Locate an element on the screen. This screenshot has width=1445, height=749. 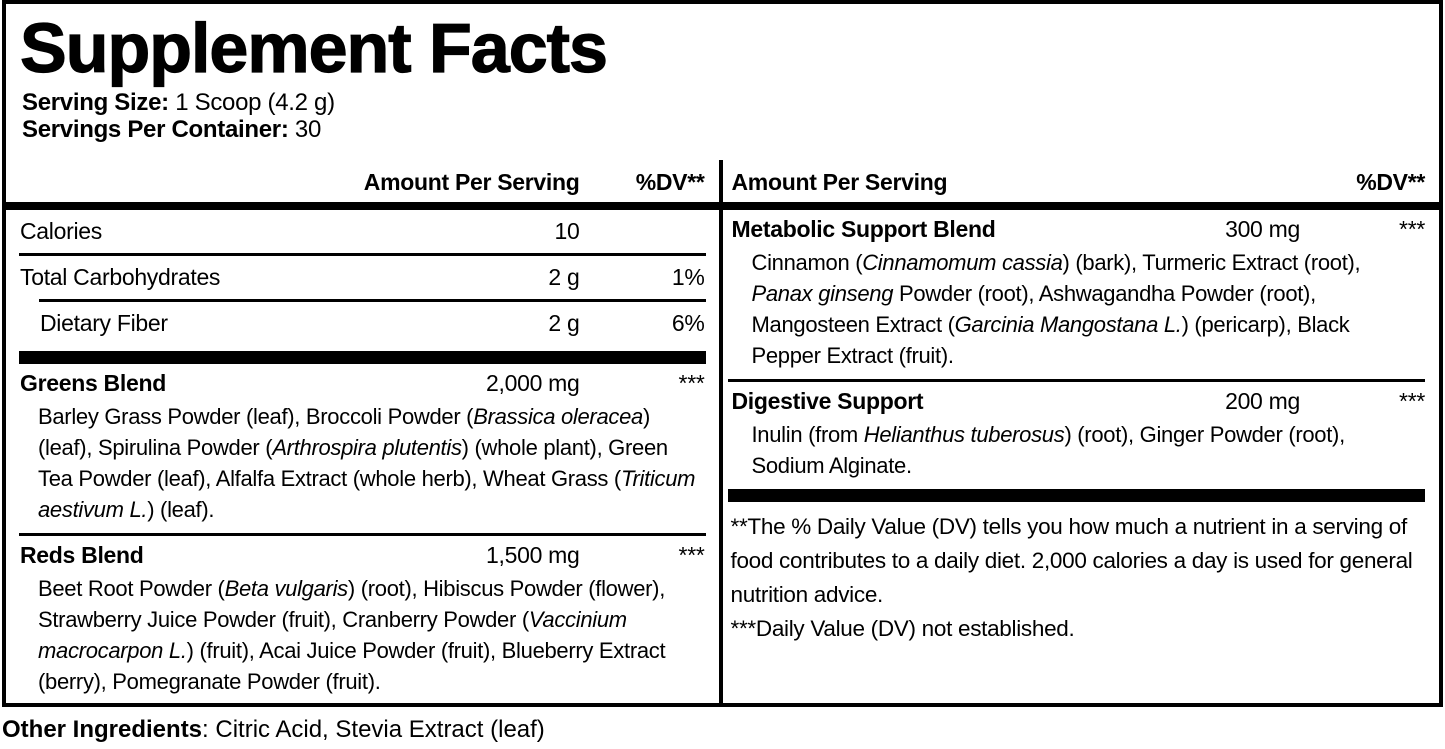
blend-amount: 2,000 mg is located at coordinates (533, 383).